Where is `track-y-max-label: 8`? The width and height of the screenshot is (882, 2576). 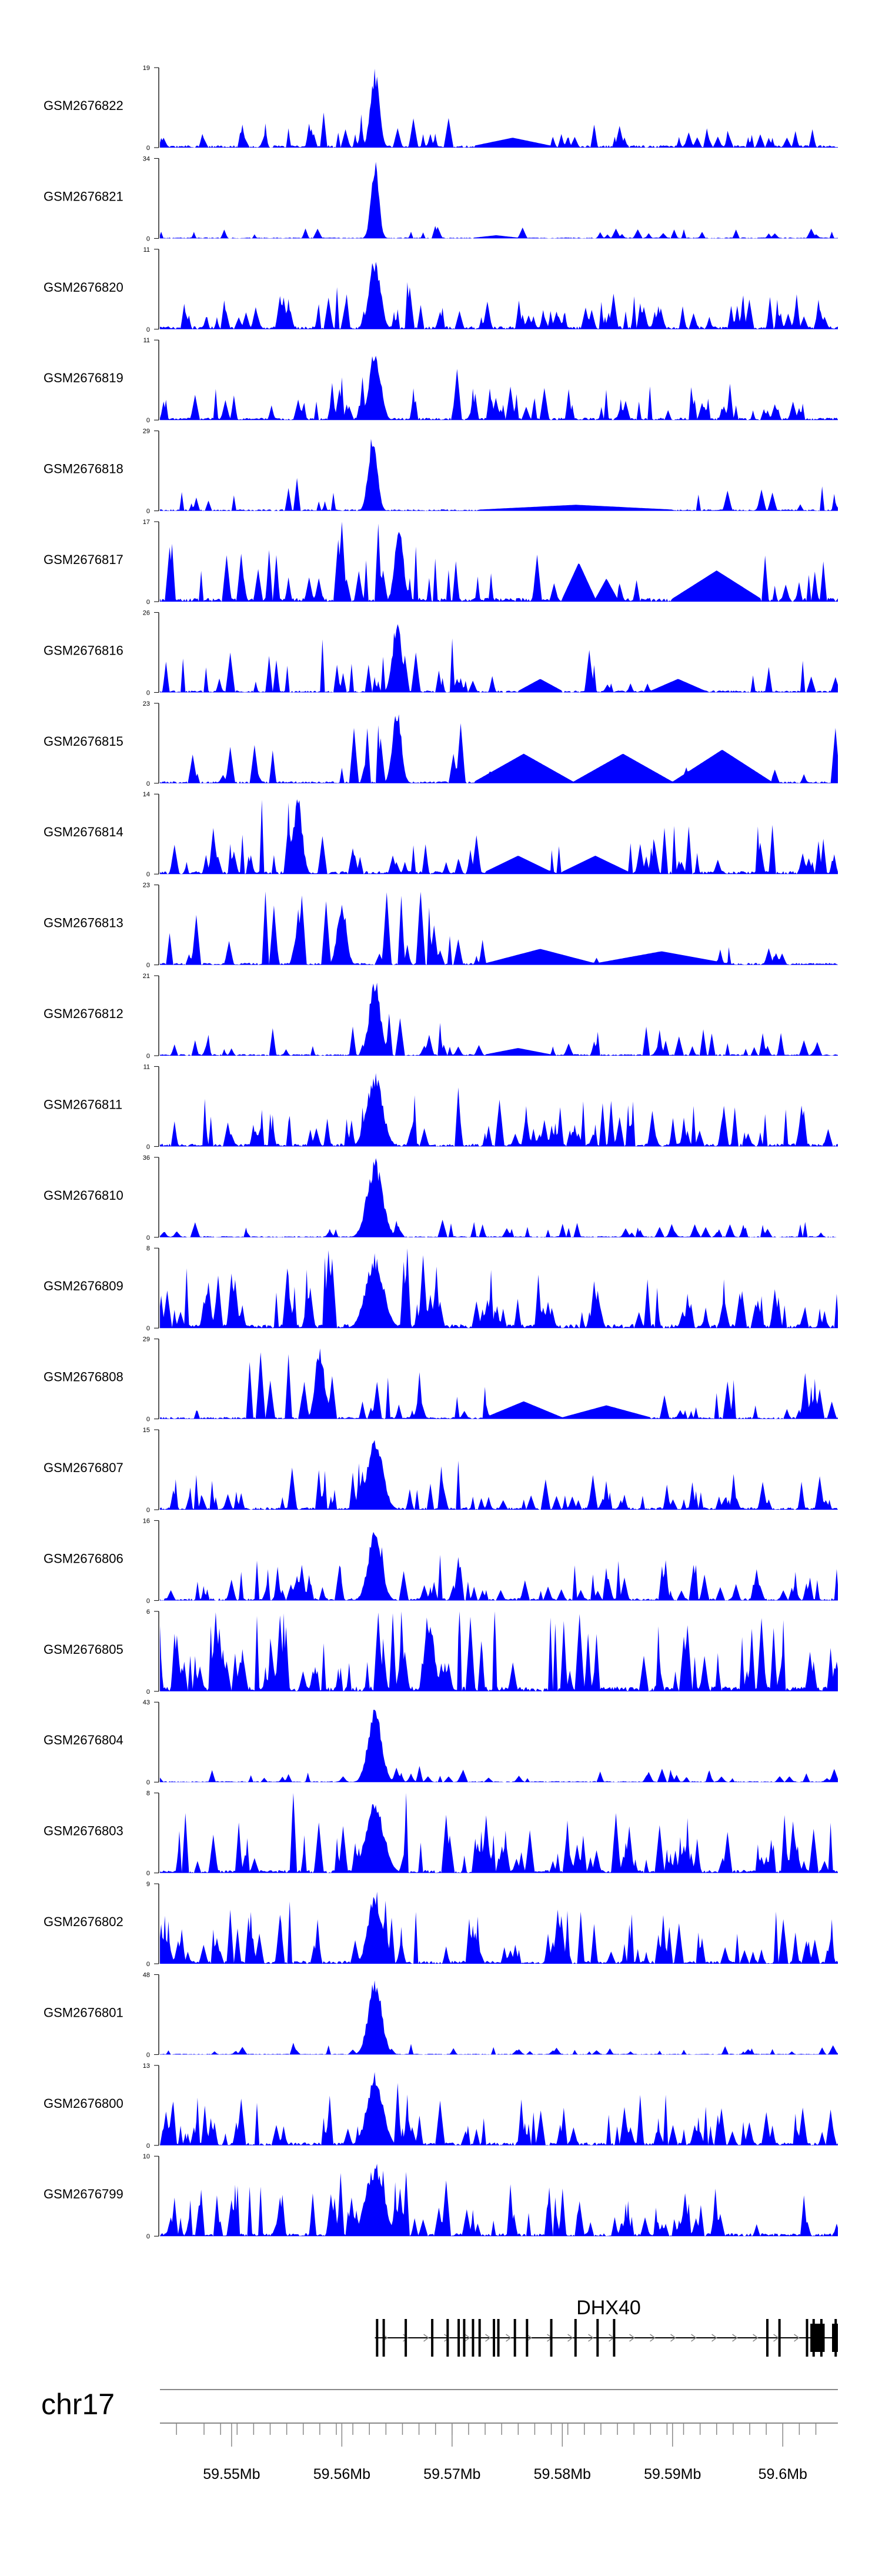
track-y-max-label: 8 is located at coordinates (148, 1793).